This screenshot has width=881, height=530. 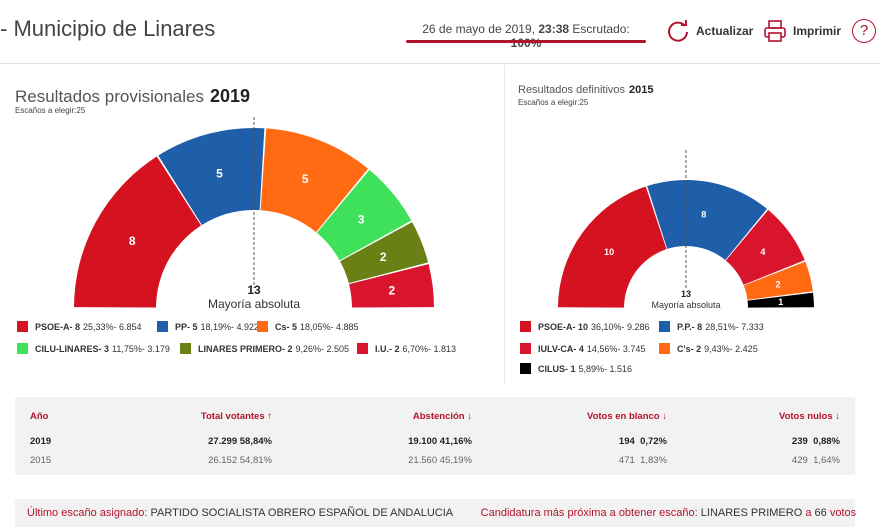 I want to click on col-voters-header: Total votantes ↑, so click(x=236, y=416).